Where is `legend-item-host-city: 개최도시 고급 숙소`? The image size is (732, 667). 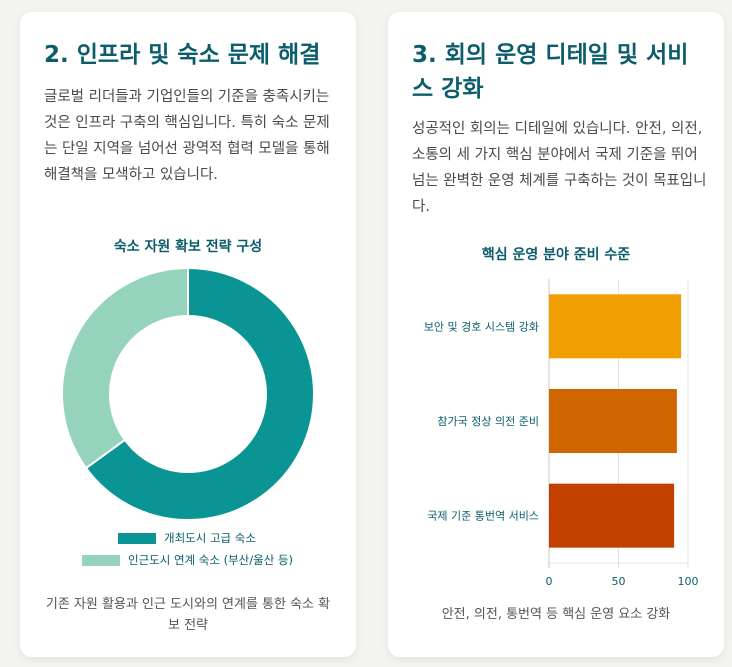 legend-item-host-city: 개최도시 고급 숙소 is located at coordinates (187, 538).